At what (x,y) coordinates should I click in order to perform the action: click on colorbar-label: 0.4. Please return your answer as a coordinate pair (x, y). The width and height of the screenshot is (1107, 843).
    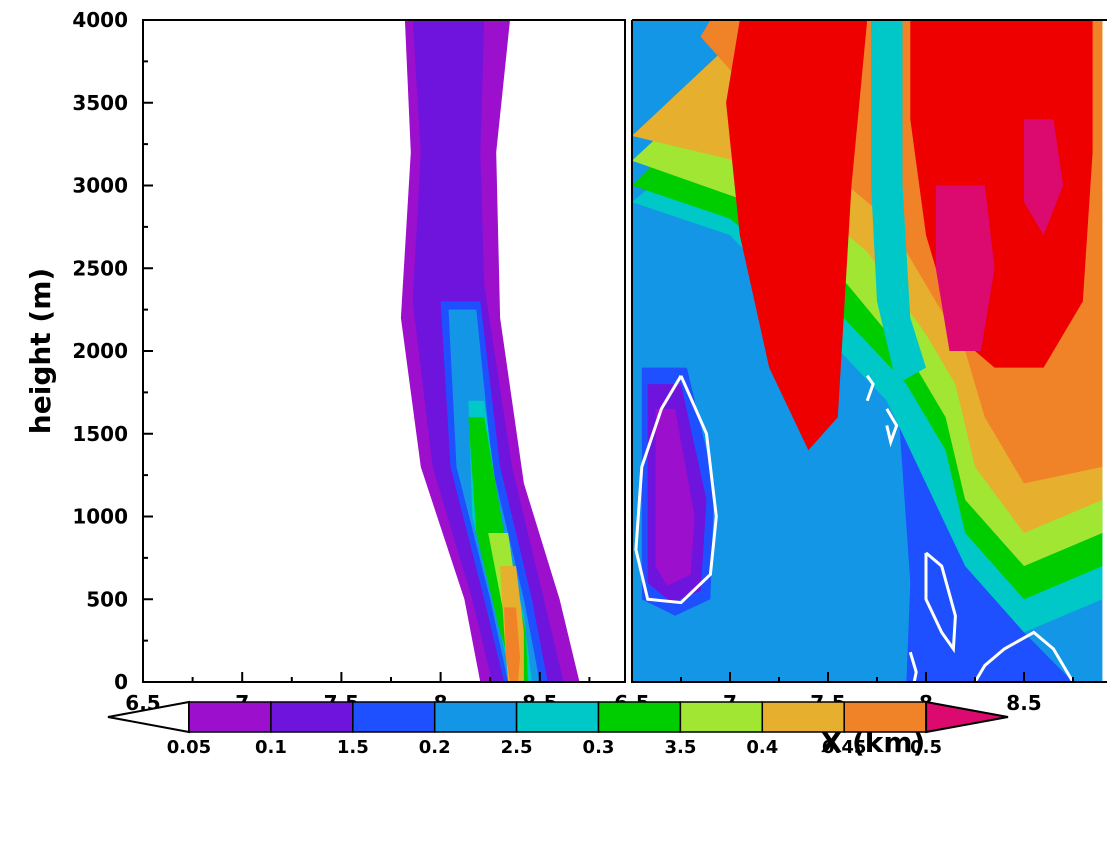
    Looking at the image, I should click on (762, 747).